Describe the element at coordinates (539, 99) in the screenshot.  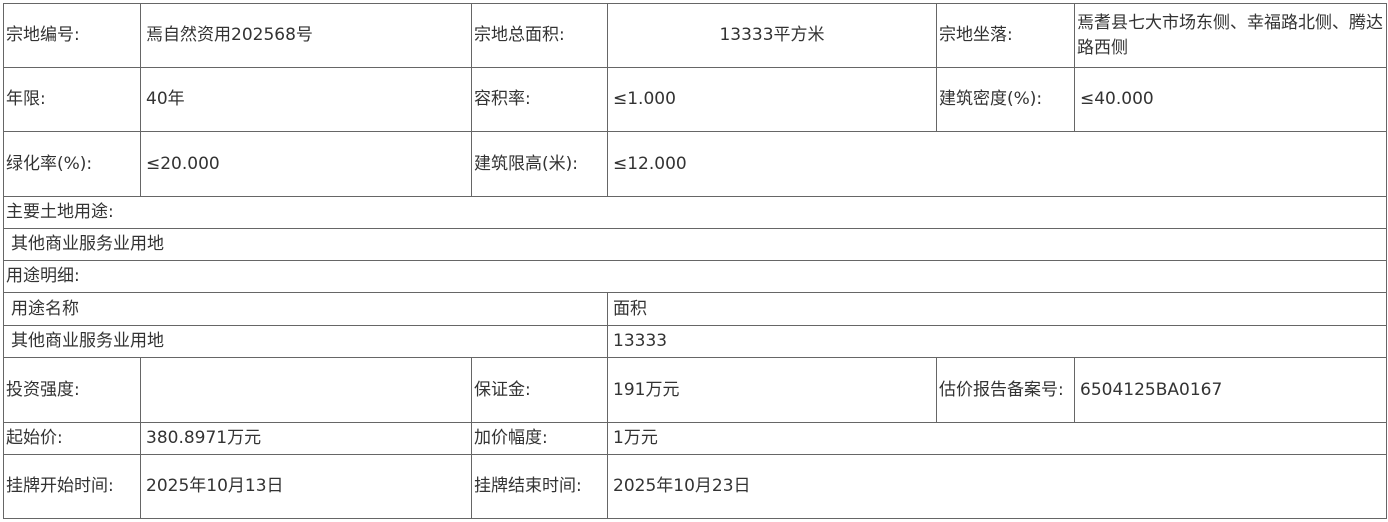
I see `far-label: 容积率:` at that location.